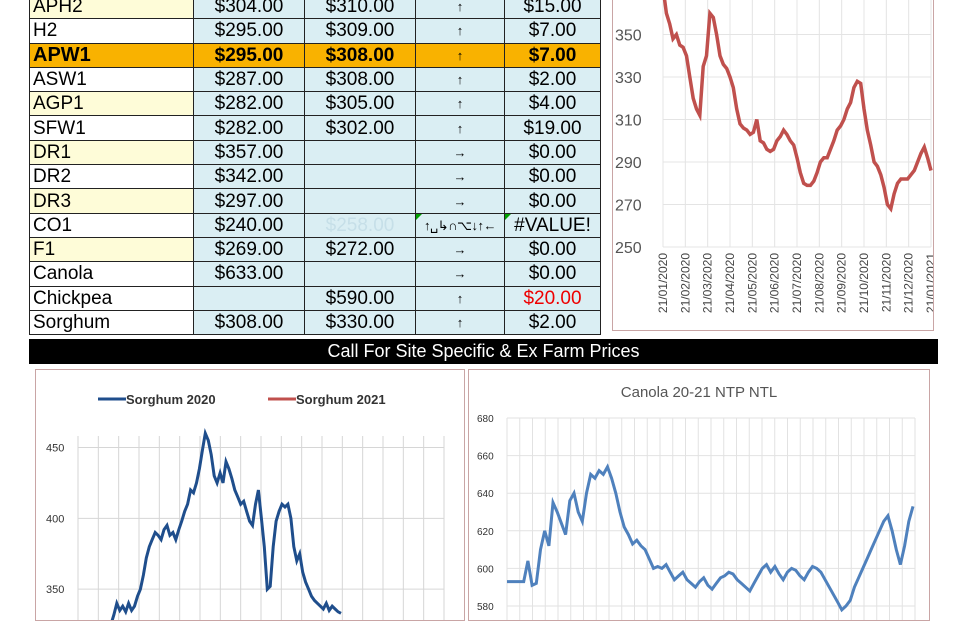  What do you see at coordinates (360, 225) in the screenshot?
I see `price-forward-cell: $258.00` at bounding box center [360, 225].